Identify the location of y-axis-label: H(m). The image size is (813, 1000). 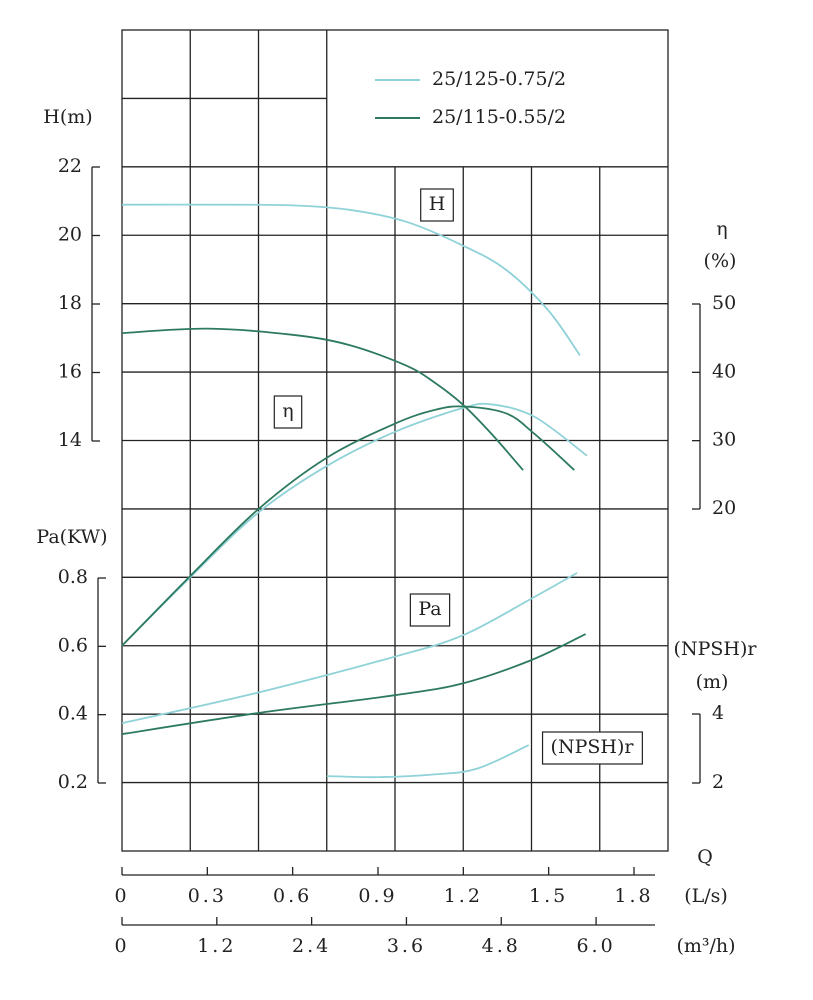
(67, 117).